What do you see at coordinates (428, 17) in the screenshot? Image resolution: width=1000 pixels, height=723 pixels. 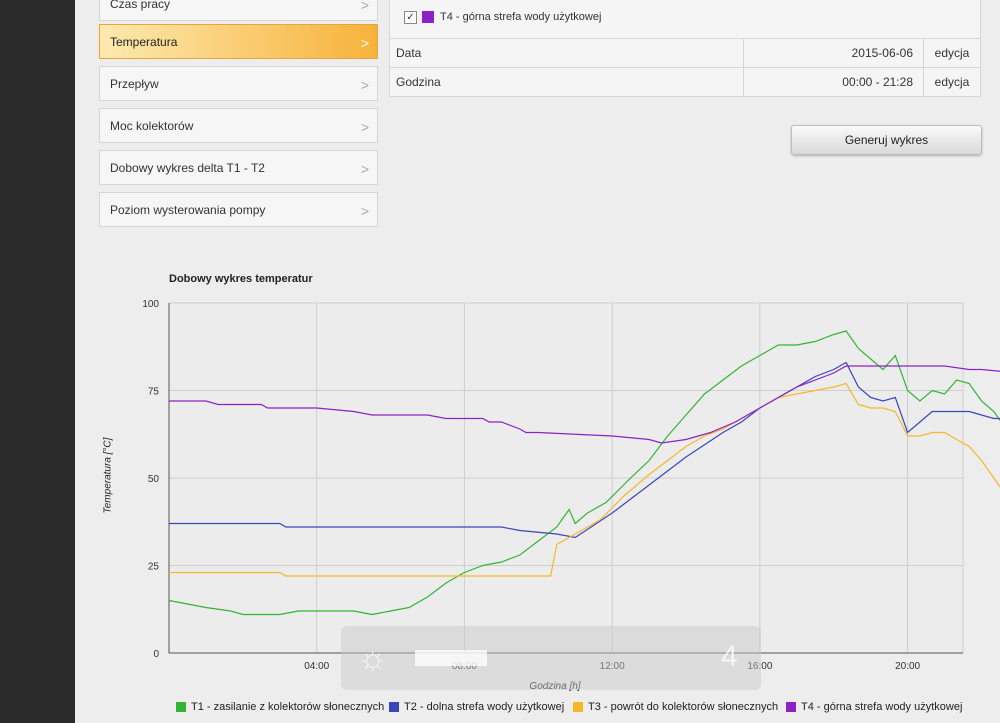 I see `series-color-swatch` at bounding box center [428, 17].